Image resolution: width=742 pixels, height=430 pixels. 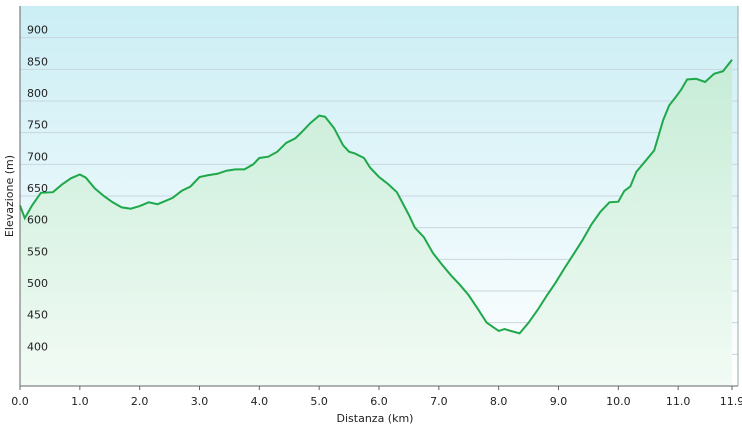 I want to click on y-axis-label: Elevazione (m), so click(x=9, y=196).